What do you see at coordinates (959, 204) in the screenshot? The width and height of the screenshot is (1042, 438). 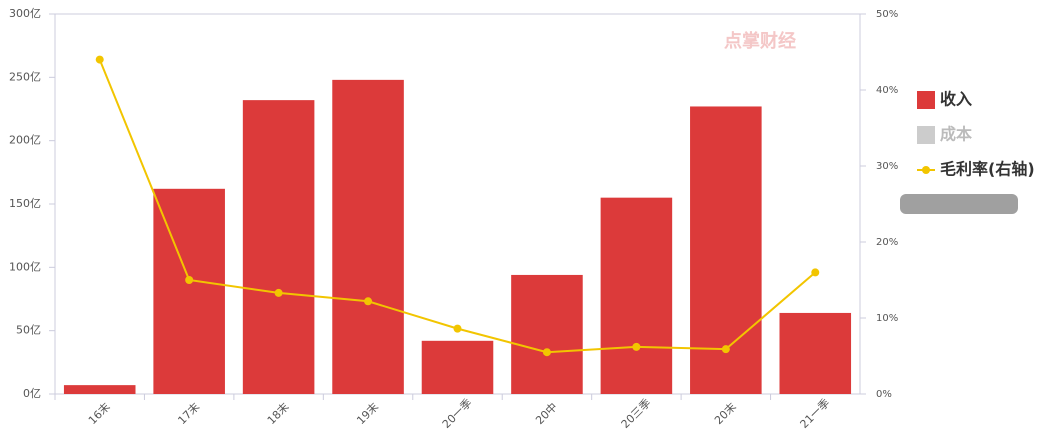 I see `legend-button` at bounding box center [959, 204].